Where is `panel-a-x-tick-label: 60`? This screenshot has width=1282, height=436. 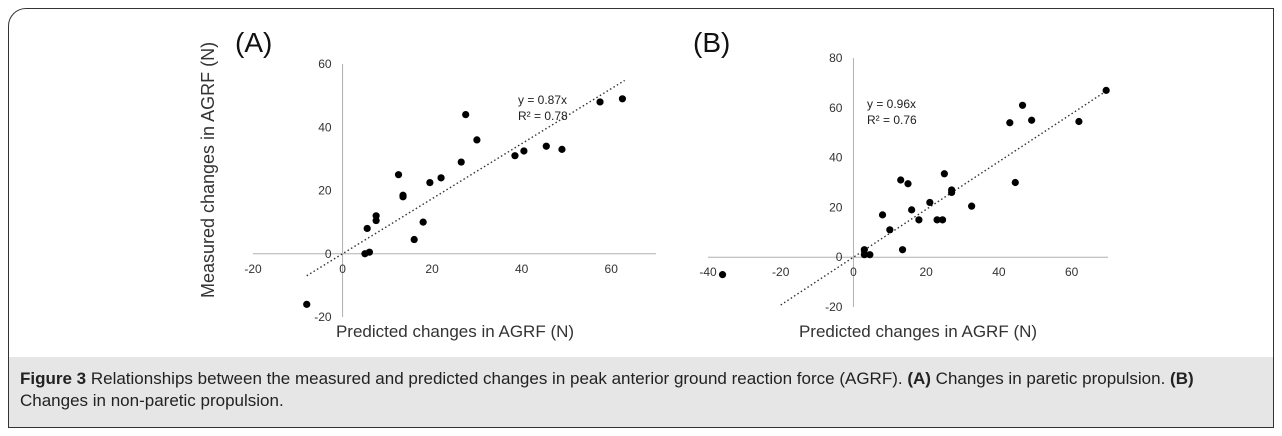
panel-a-x-tick-label: 60 is located at coordinates (612, 269).